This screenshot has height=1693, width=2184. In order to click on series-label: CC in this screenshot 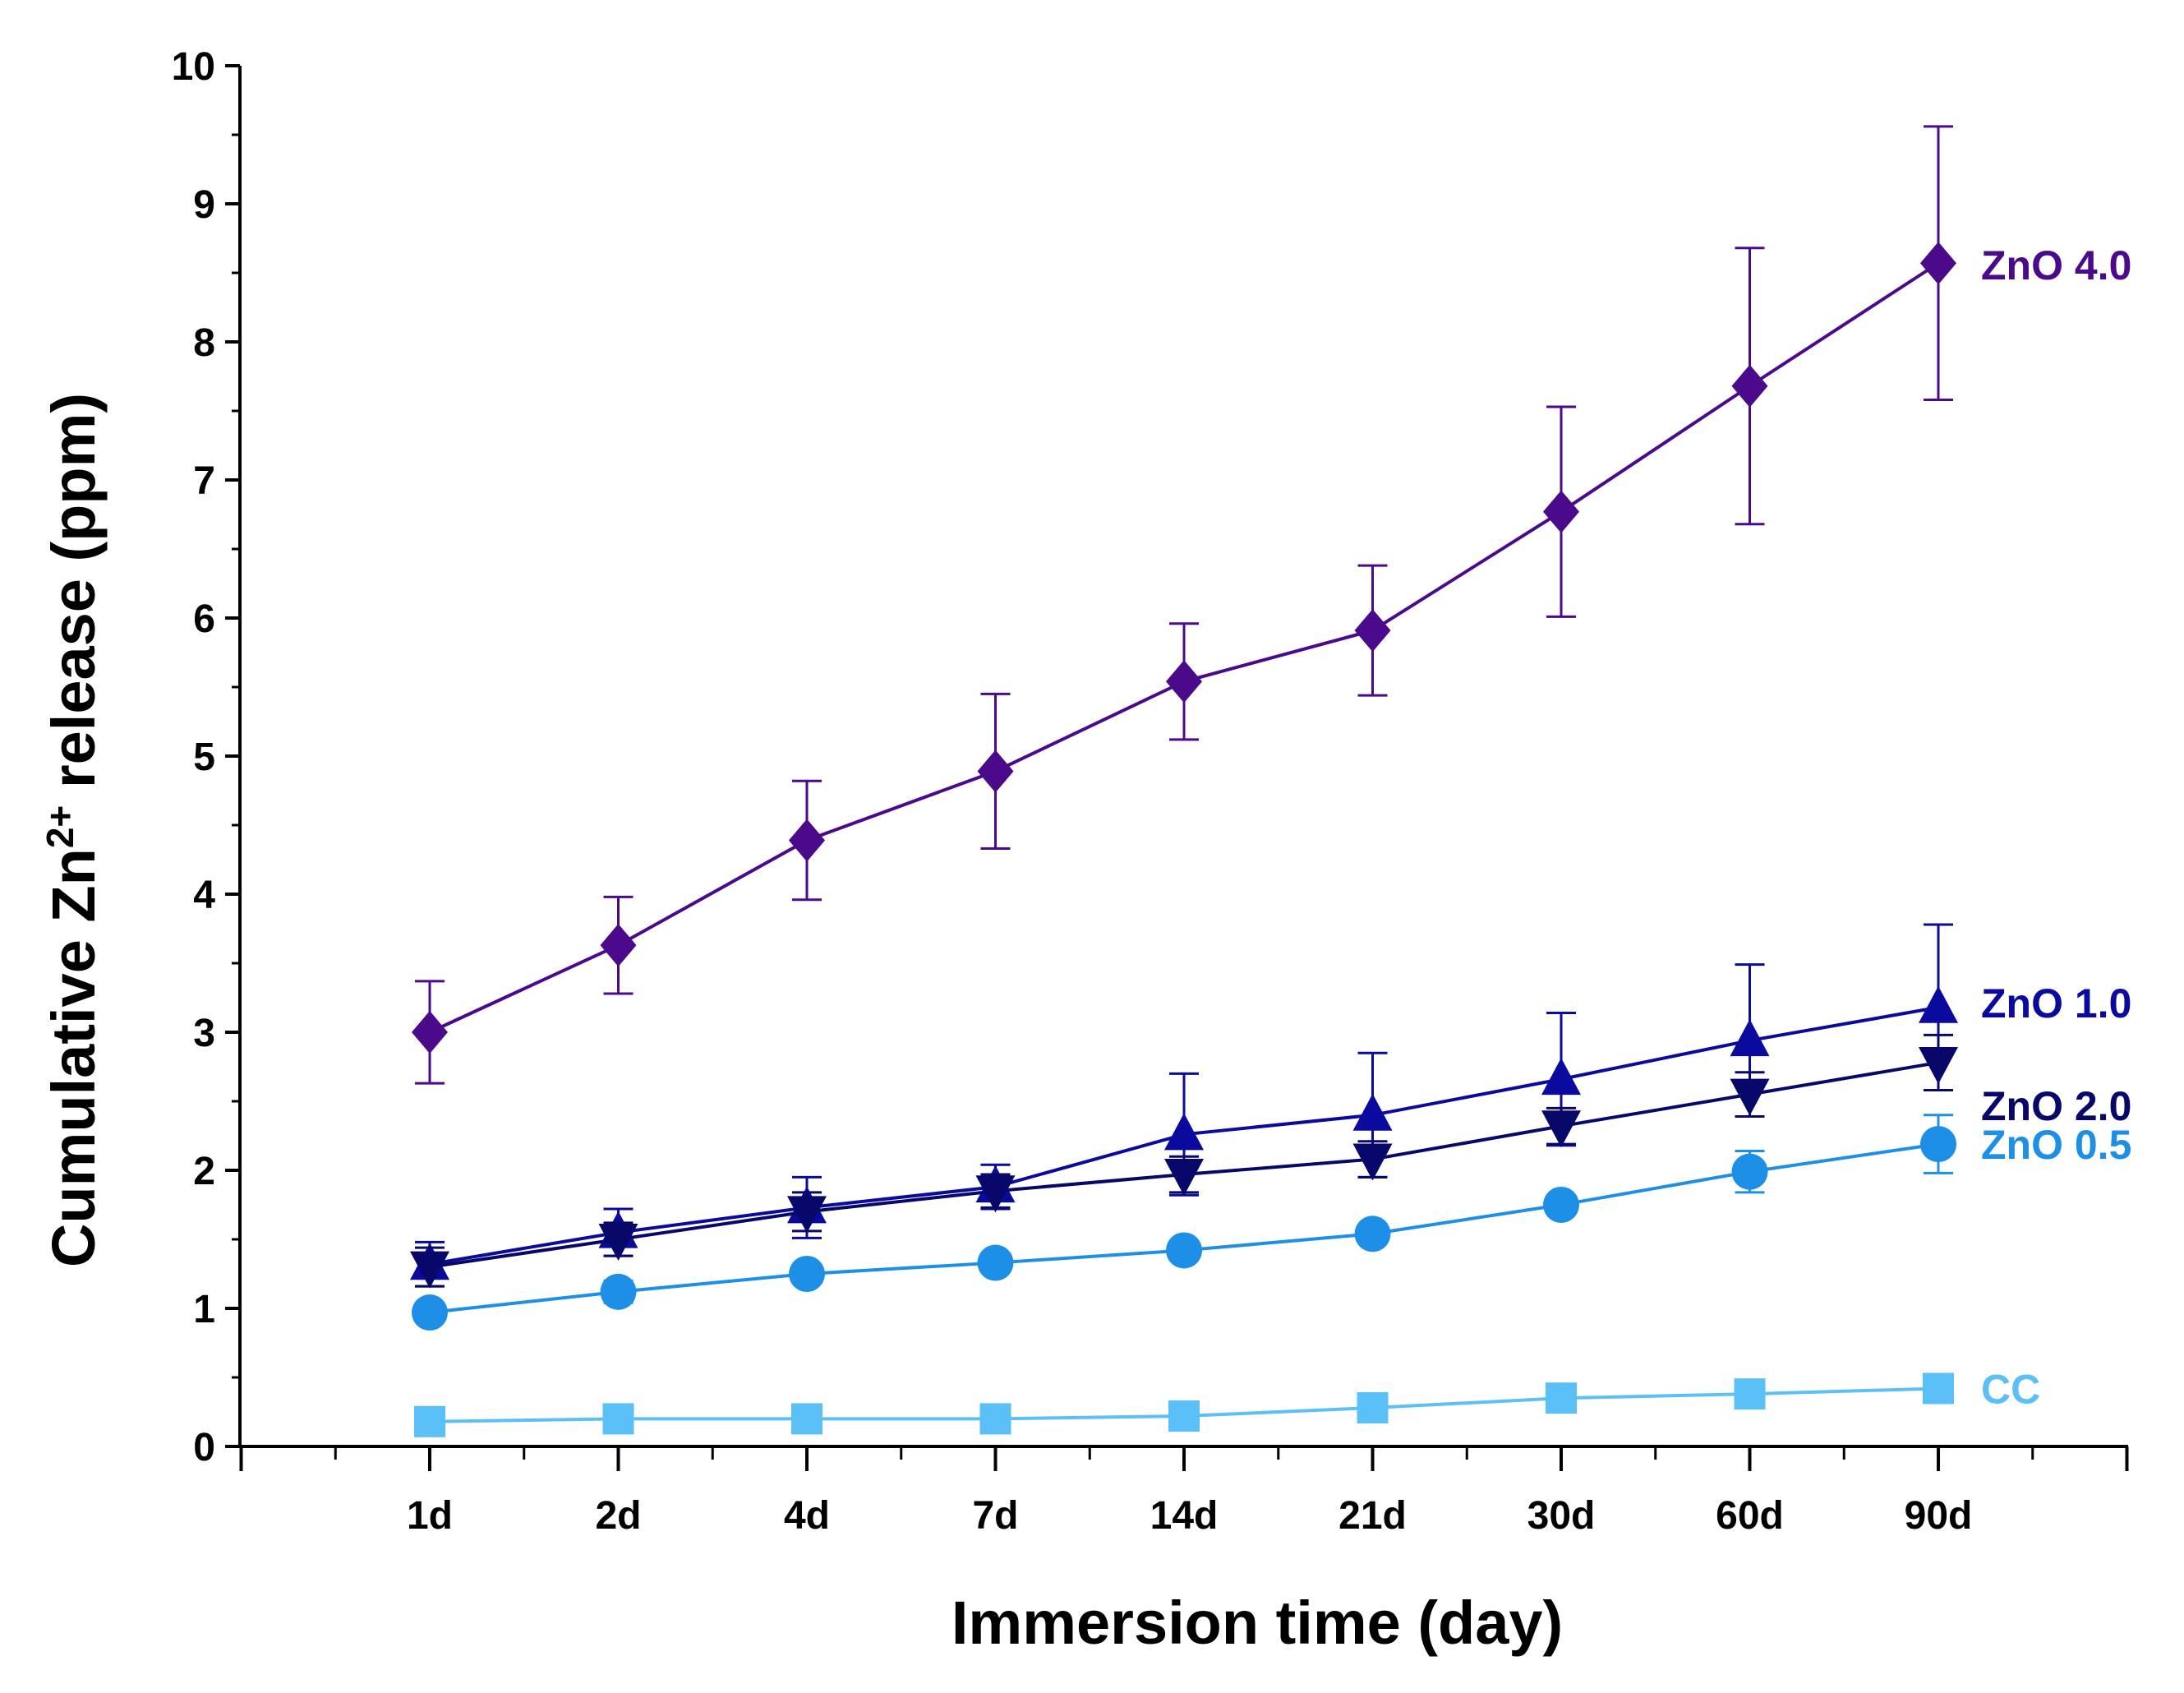, I will do `click(2010, 1389)`.